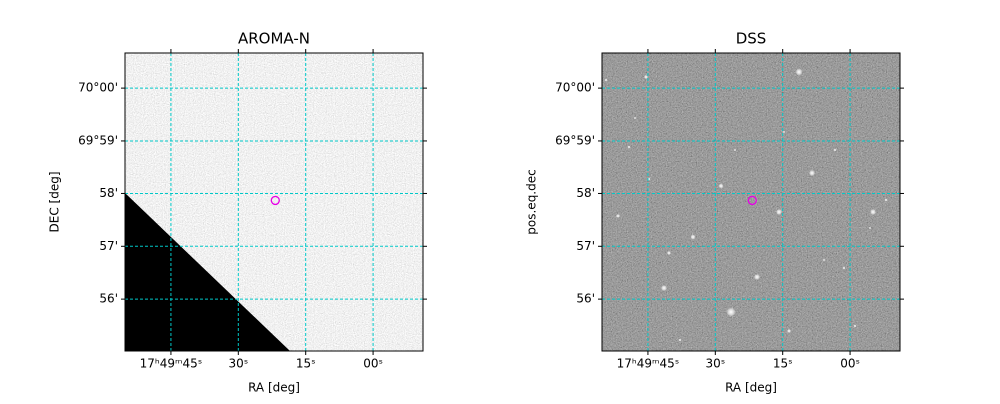 The height and width of the screenshot is (404, 1000). What do you see at coordinates (55, 202) in the screenshot?
I see `y-axis-label: DEC [deg]` at bounding box center [55, 202].